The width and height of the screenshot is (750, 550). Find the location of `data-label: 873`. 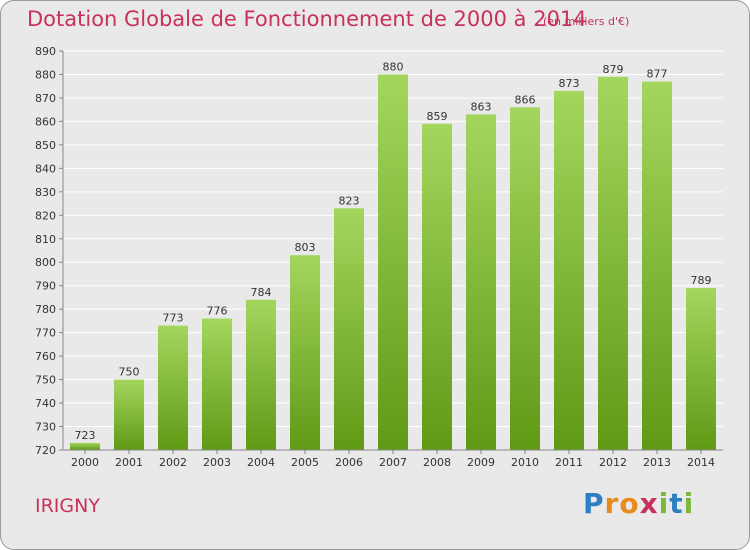

data-label: 873 is located at coordinates (569, 83).